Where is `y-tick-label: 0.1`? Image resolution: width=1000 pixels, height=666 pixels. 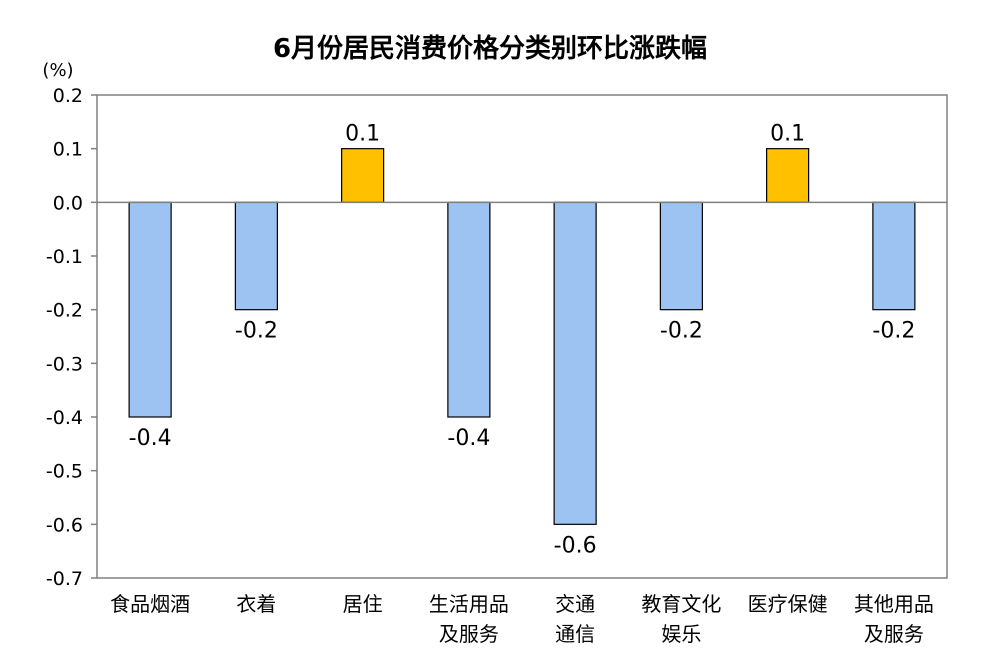
y-tick-label: 0.1 is located at coordinates (68, 150).